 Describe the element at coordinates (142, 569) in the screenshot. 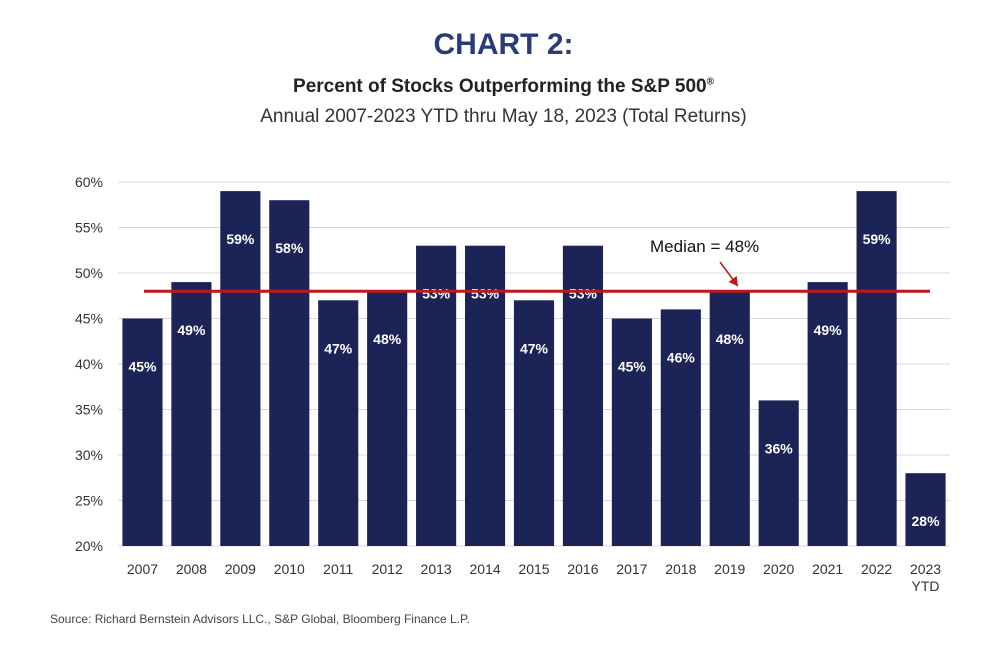

I see `x-tick-label: 2007` at that location.